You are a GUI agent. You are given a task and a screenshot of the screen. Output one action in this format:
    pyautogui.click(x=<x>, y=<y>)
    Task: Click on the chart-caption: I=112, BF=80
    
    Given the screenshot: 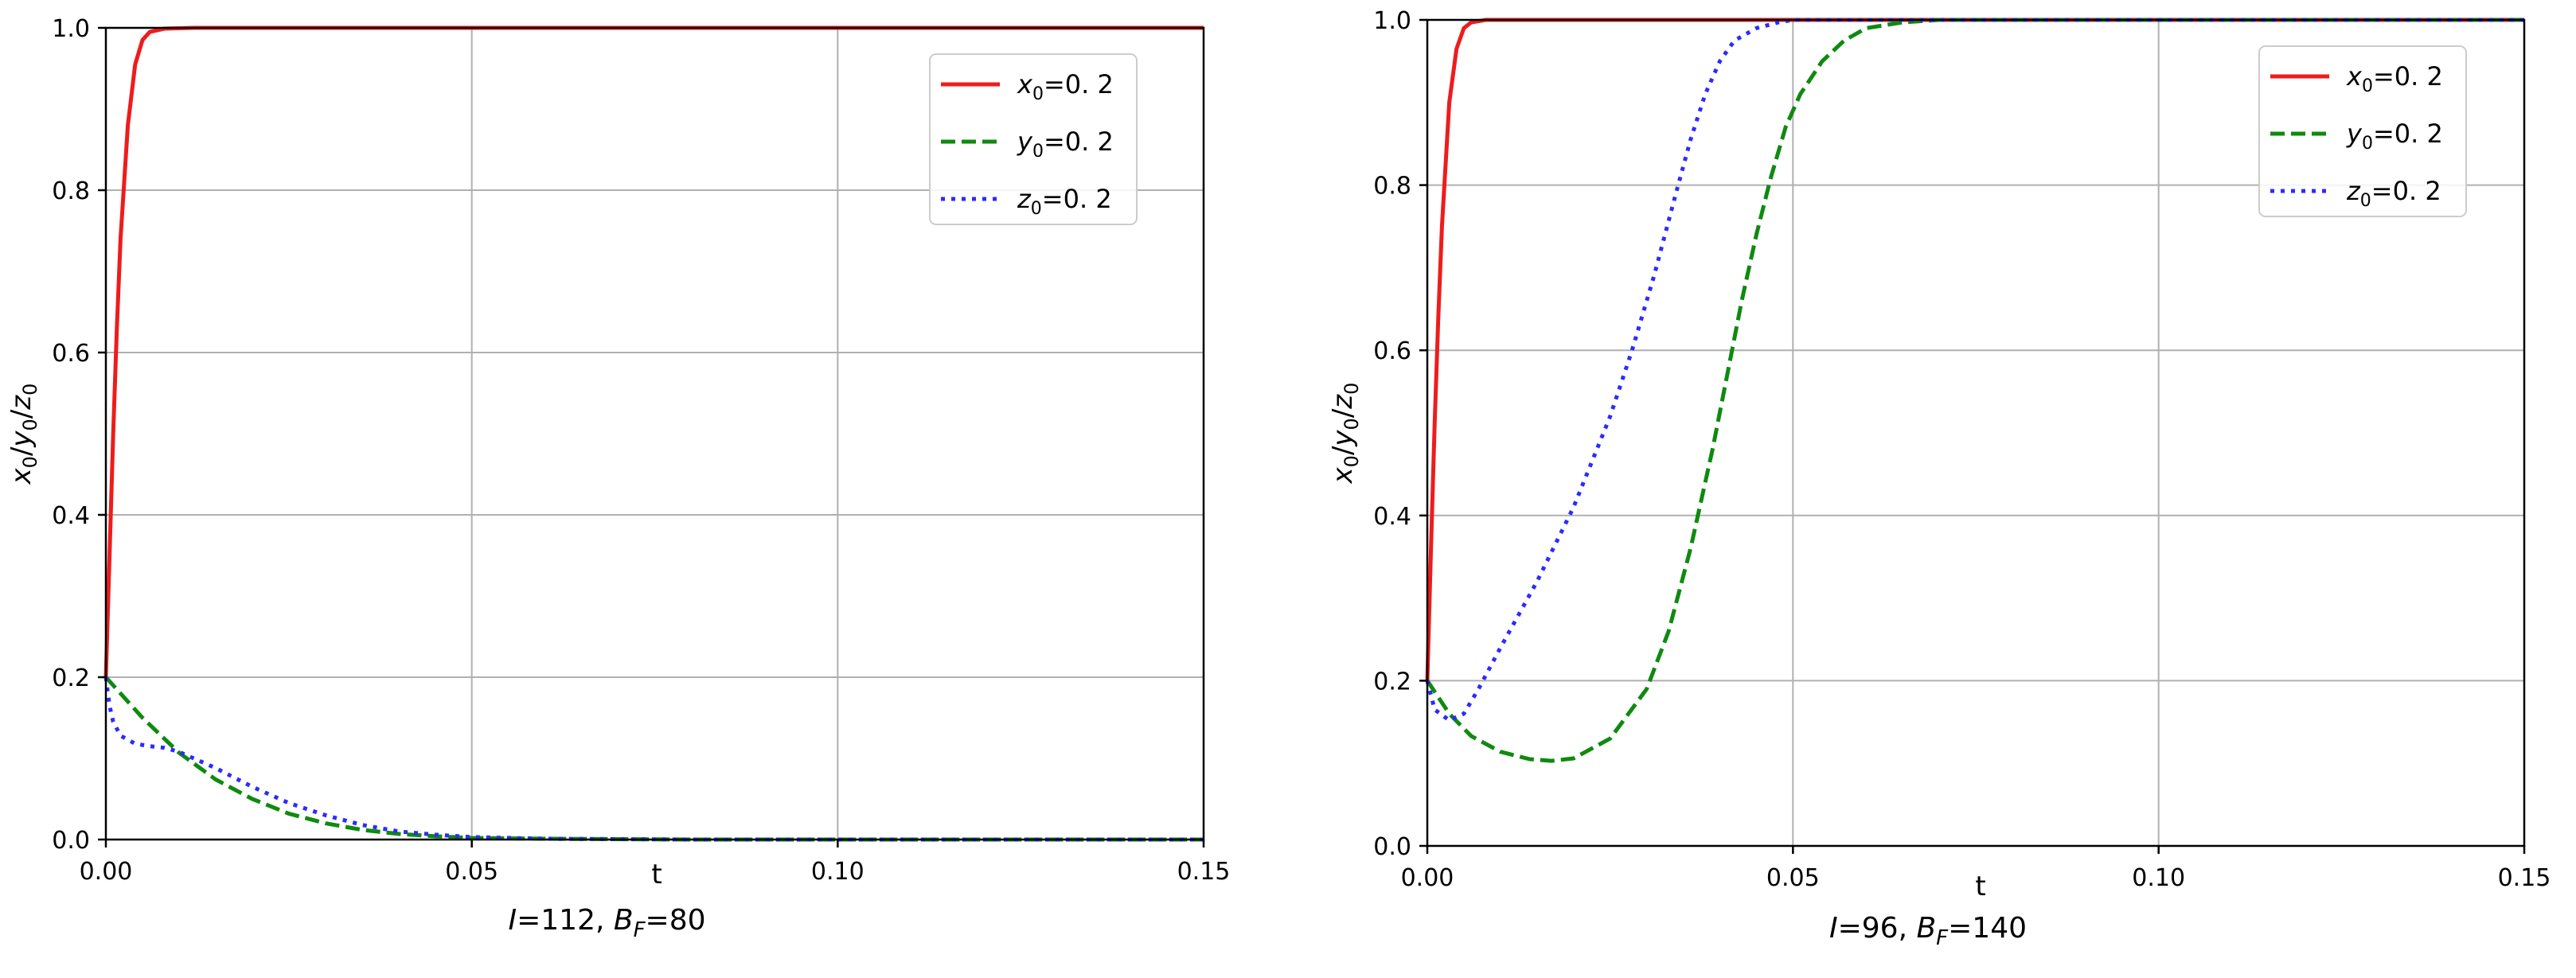 What is the action you would take?
    pyautogui.click(x=606, y=923)
    